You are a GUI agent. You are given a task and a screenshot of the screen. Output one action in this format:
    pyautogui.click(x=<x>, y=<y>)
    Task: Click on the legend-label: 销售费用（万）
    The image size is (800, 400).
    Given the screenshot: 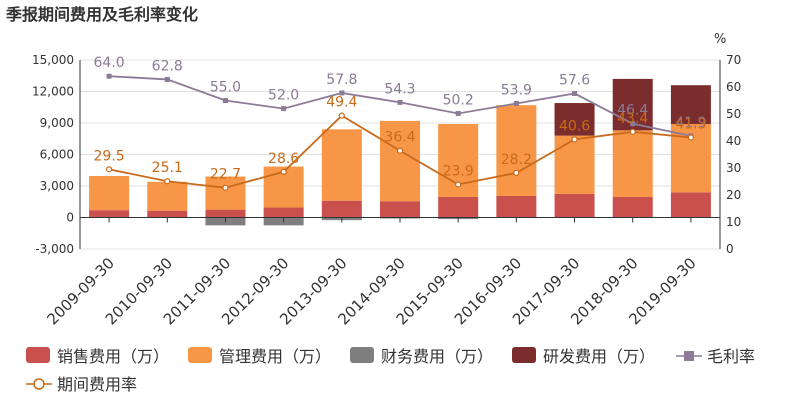 What is the action you would take?
    pyautogui.click(x=113, y=356)
    